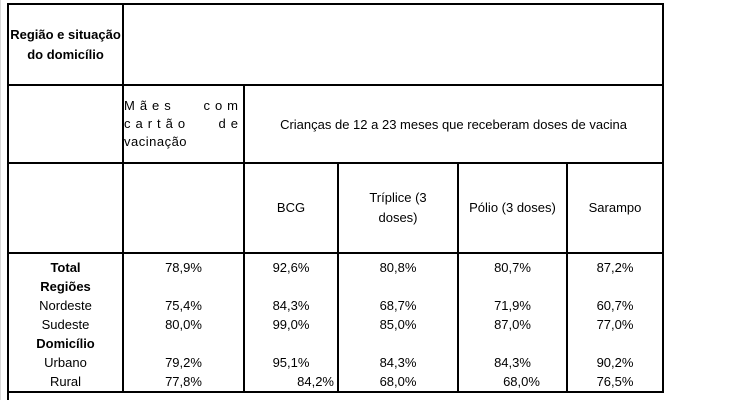  I want to click on next-row-border-stub, so click(8, 394).